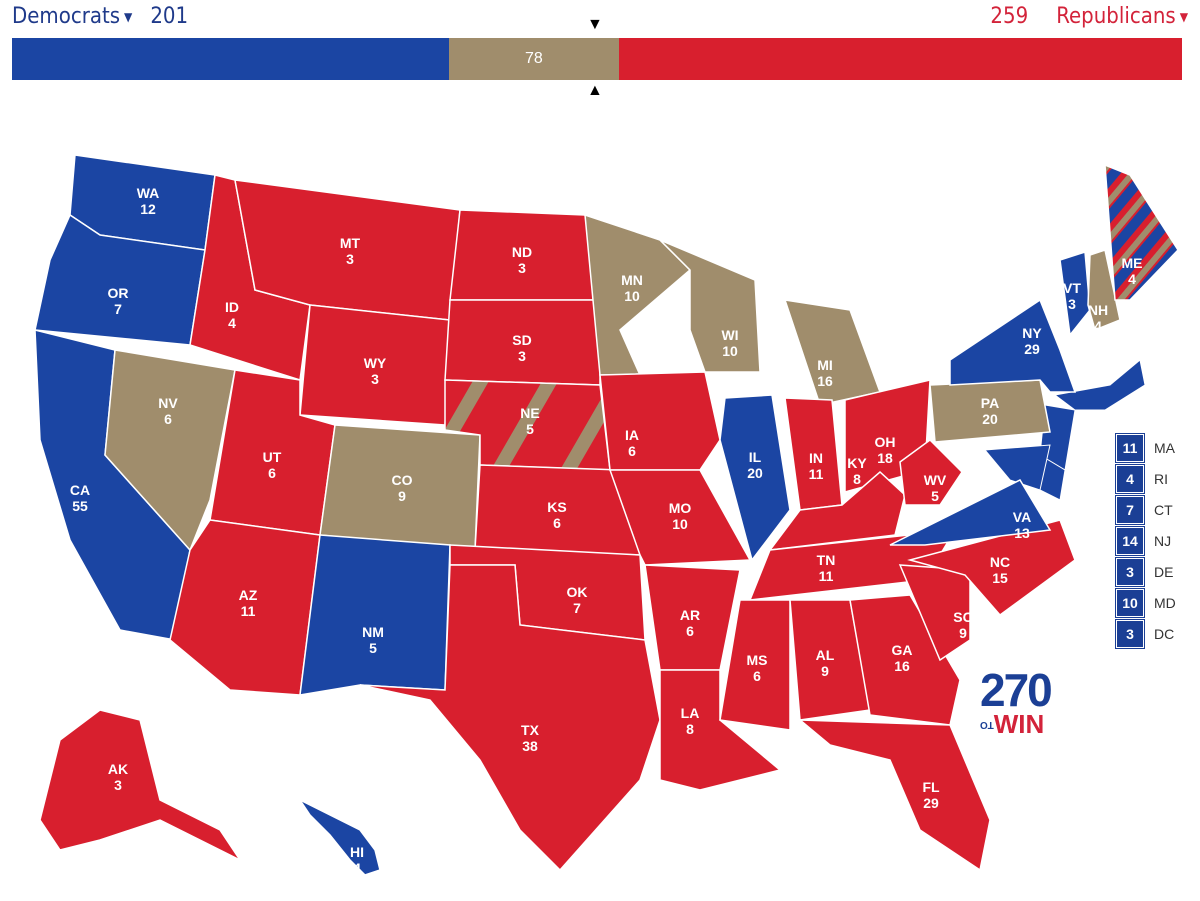 Image resolution: width=1200 pixels, height=901 pixels. What do you see at coordinates (577, 608) in the screenshot?
I see `state-label-ok-ev: 7` at bounding box center [577, 608].